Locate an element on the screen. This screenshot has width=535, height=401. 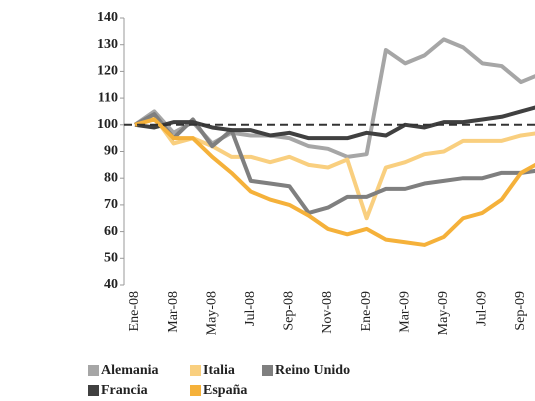
x-tick-label: May-08 is located at coordinates (211, 313).